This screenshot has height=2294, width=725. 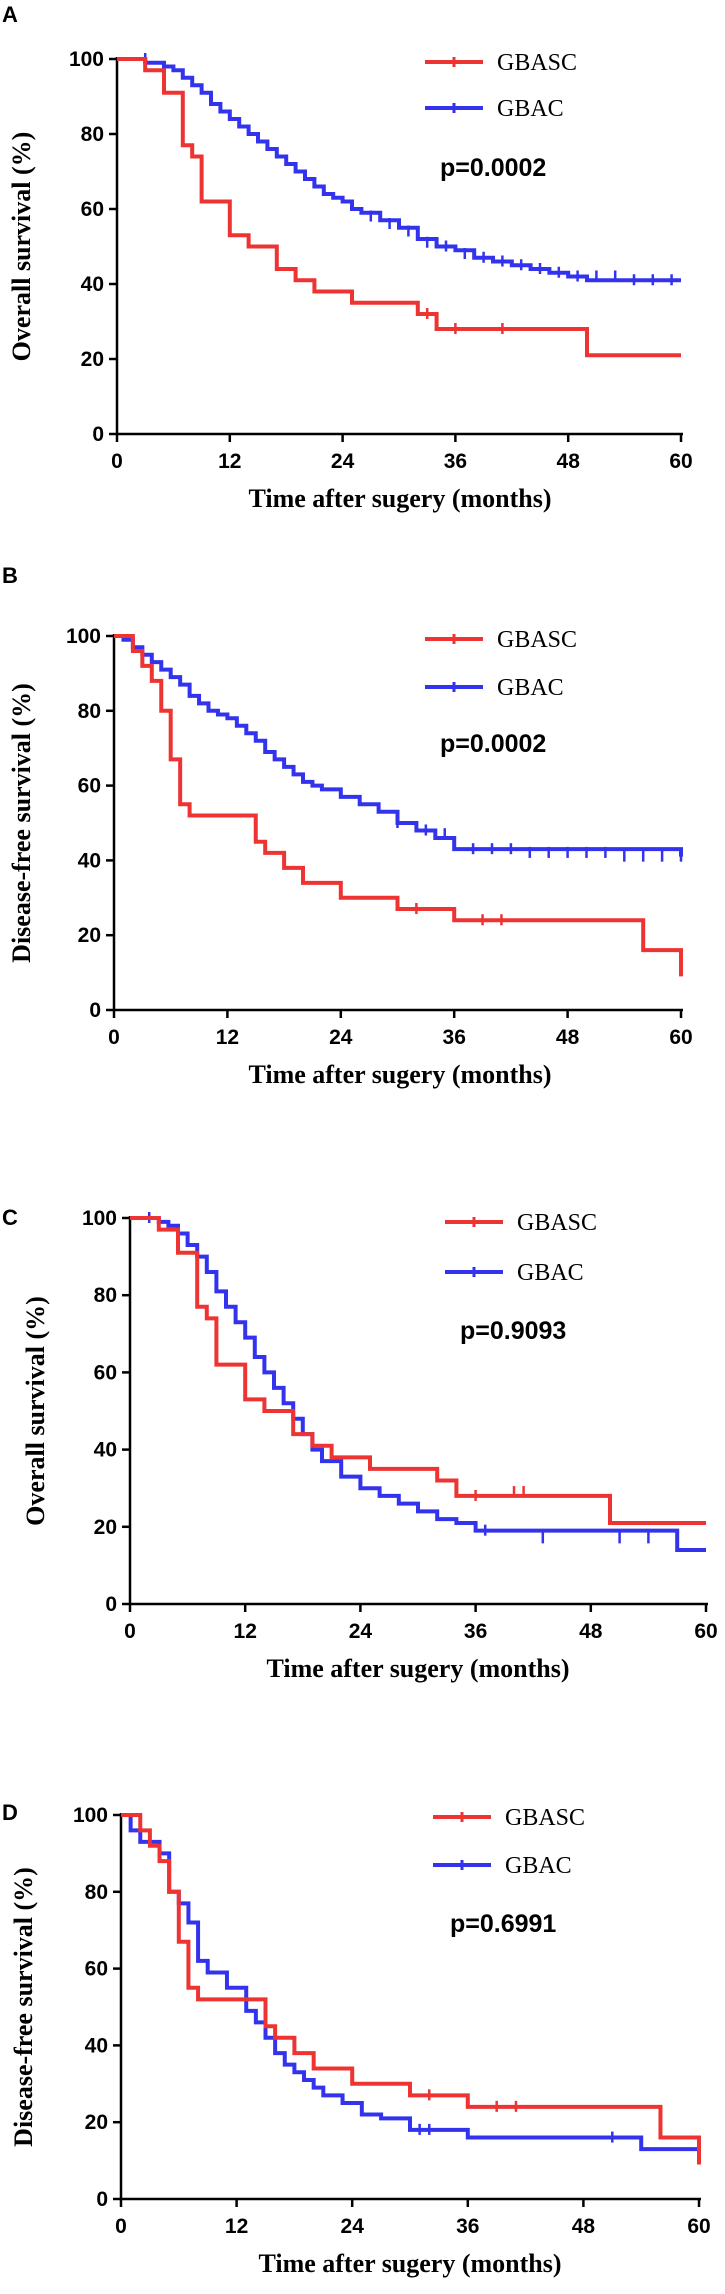 I want to click on panel-letter: C, so click(x=10, y=1217).